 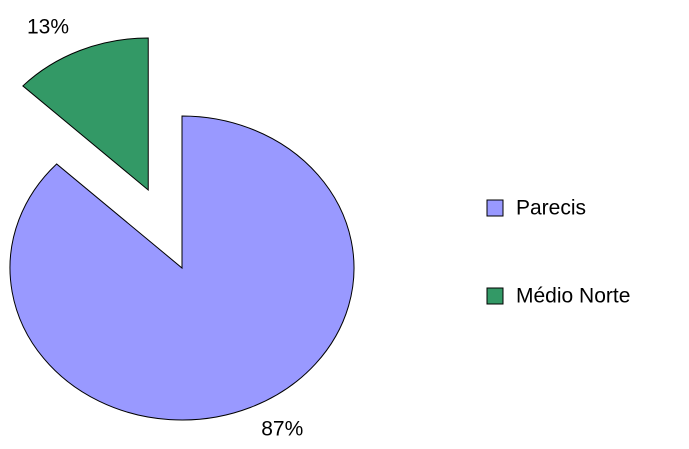 I want to click on data-label: 87%, so click(x=282, y=428).